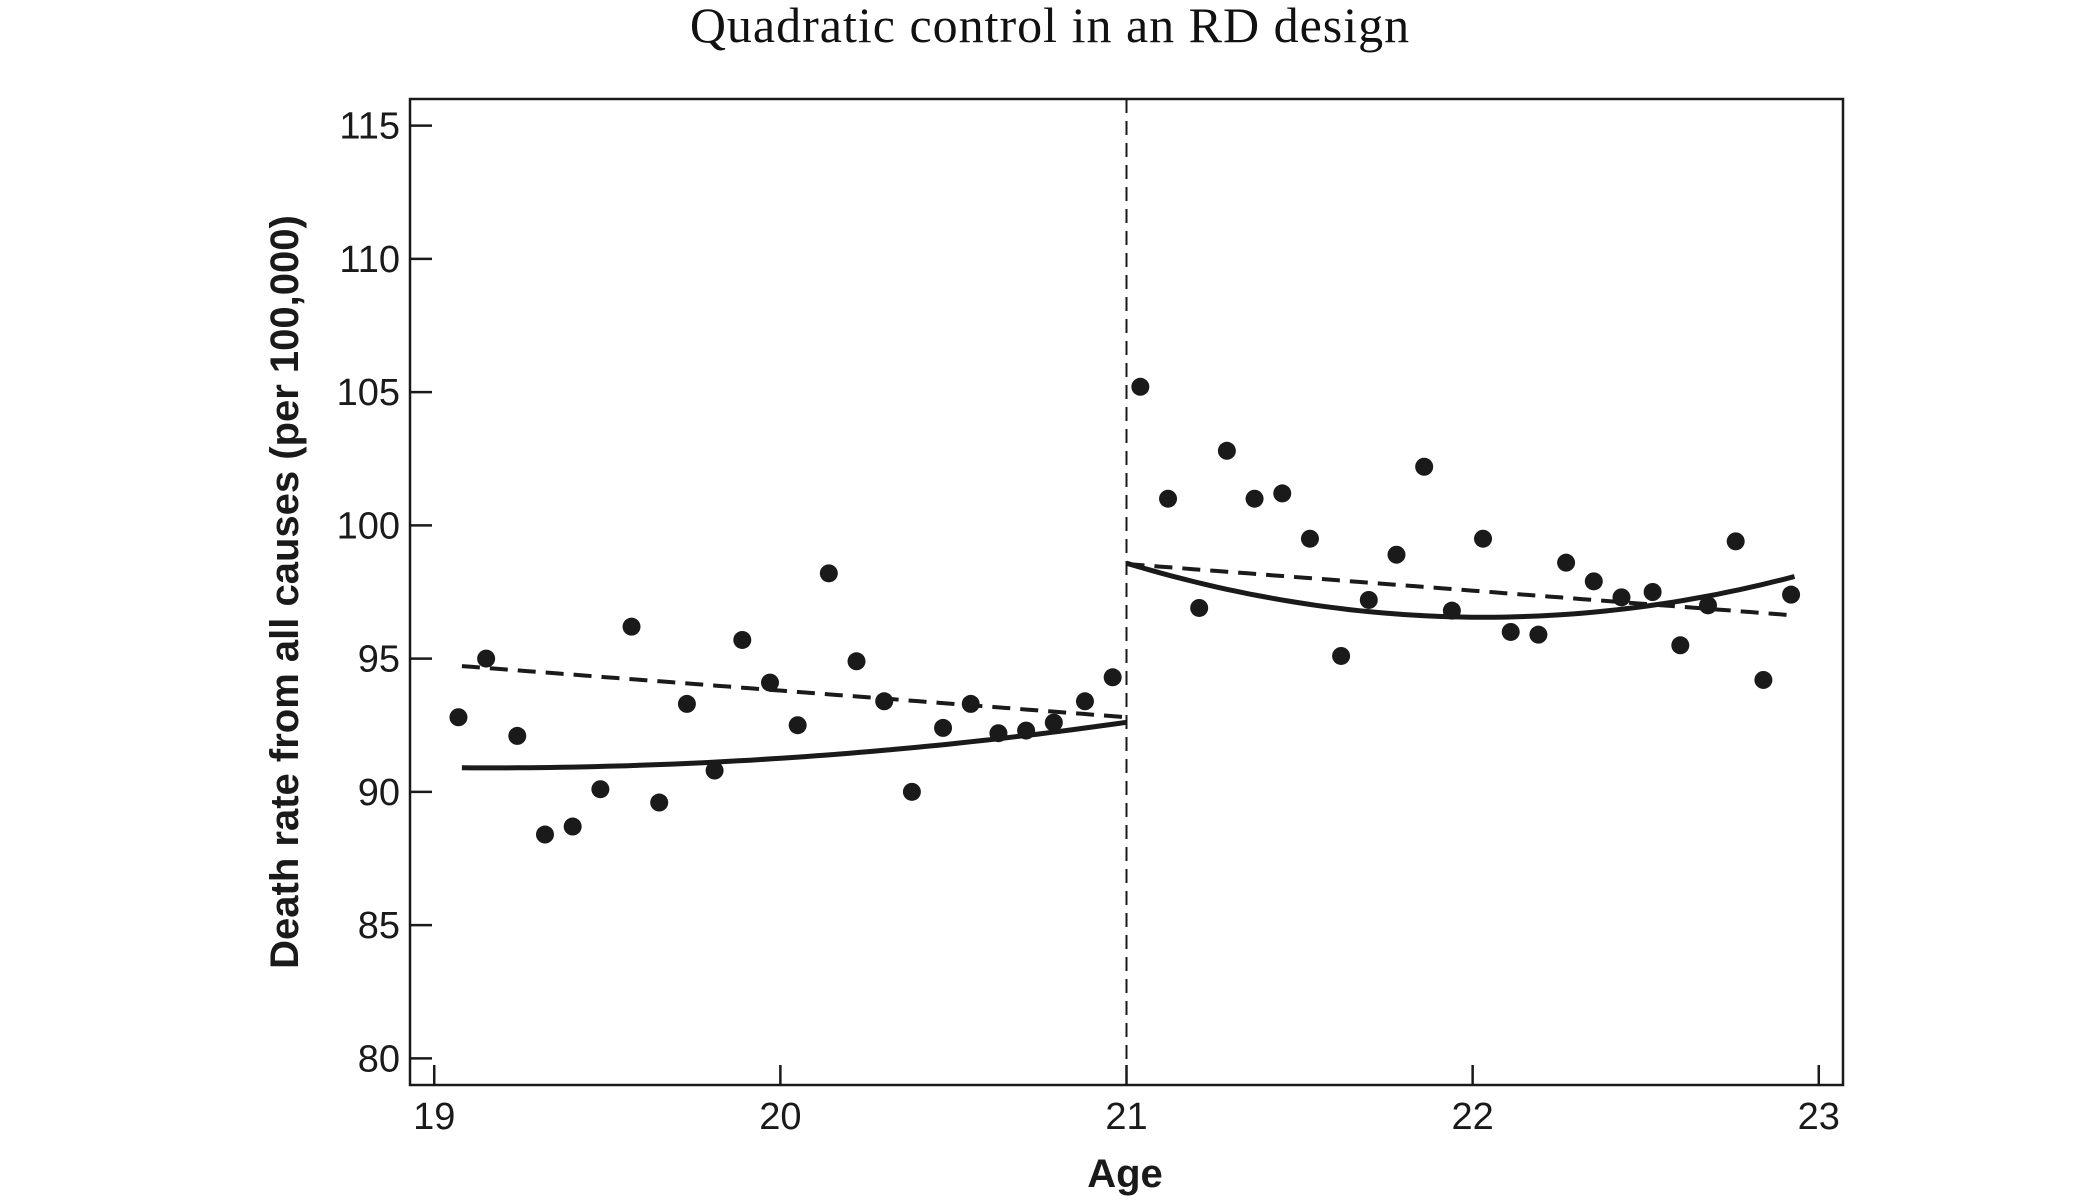  I want to click on y-tick-label: 95, so click(379, 660).